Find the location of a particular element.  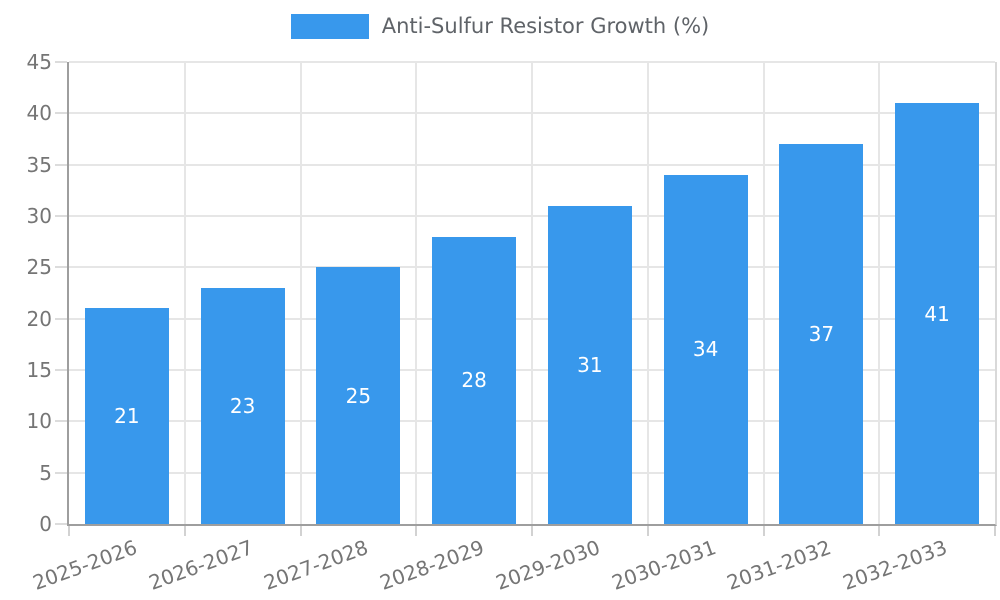

bar-value-label: 31 is located at coordinates (590, 364).